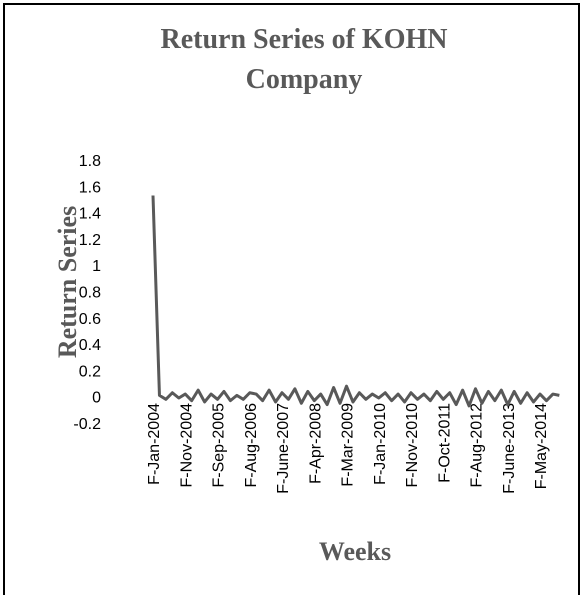 The image size is (586, 595). I want to click on x-tick-label: F-May-2014, so click(541, 446).